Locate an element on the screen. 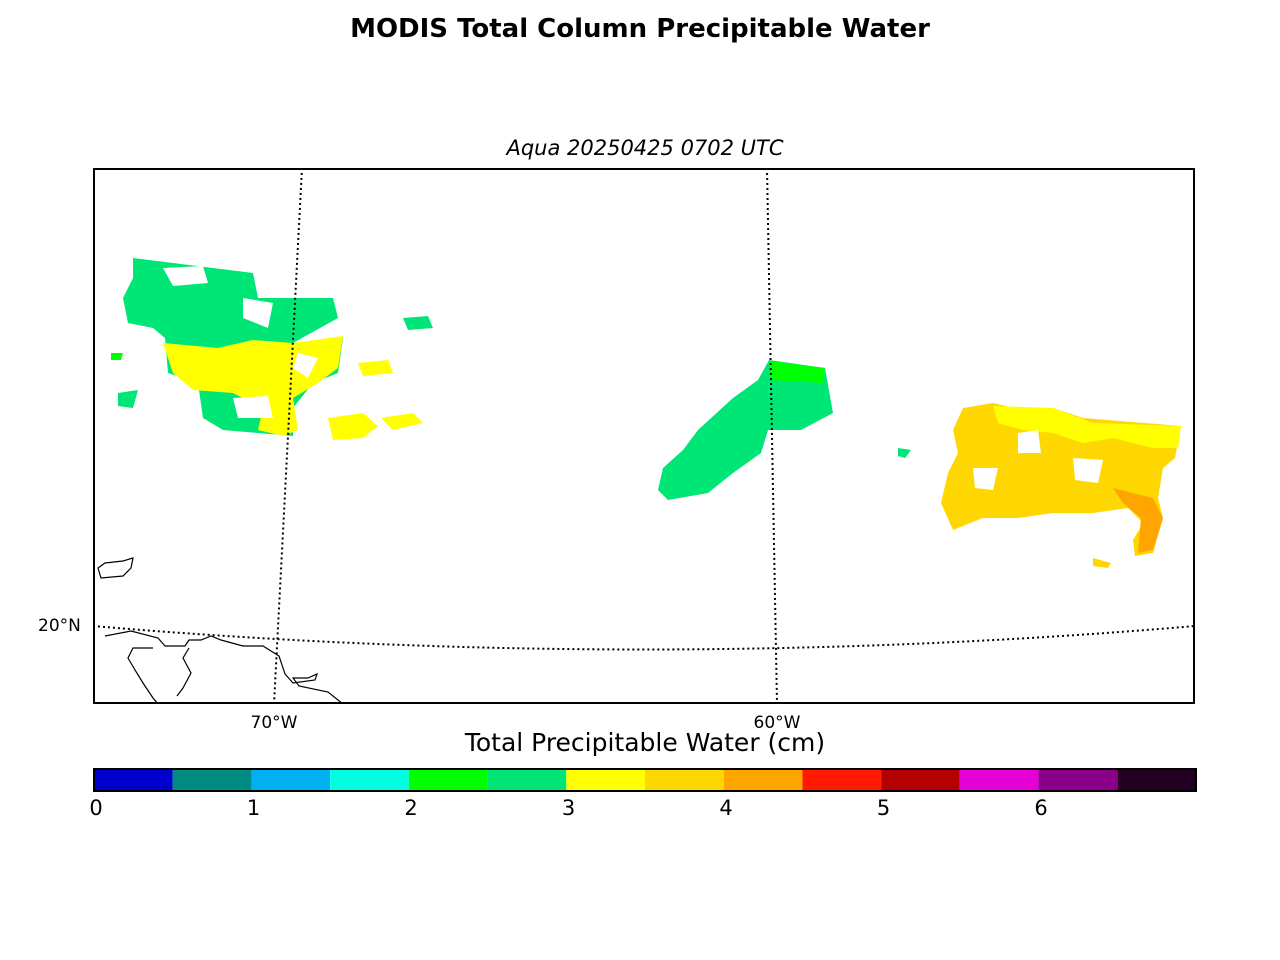 Image resolution: width=1280 pixels, height=960 pixels. colorbar-tick-label: 1 is located at coordinates (253, 808).